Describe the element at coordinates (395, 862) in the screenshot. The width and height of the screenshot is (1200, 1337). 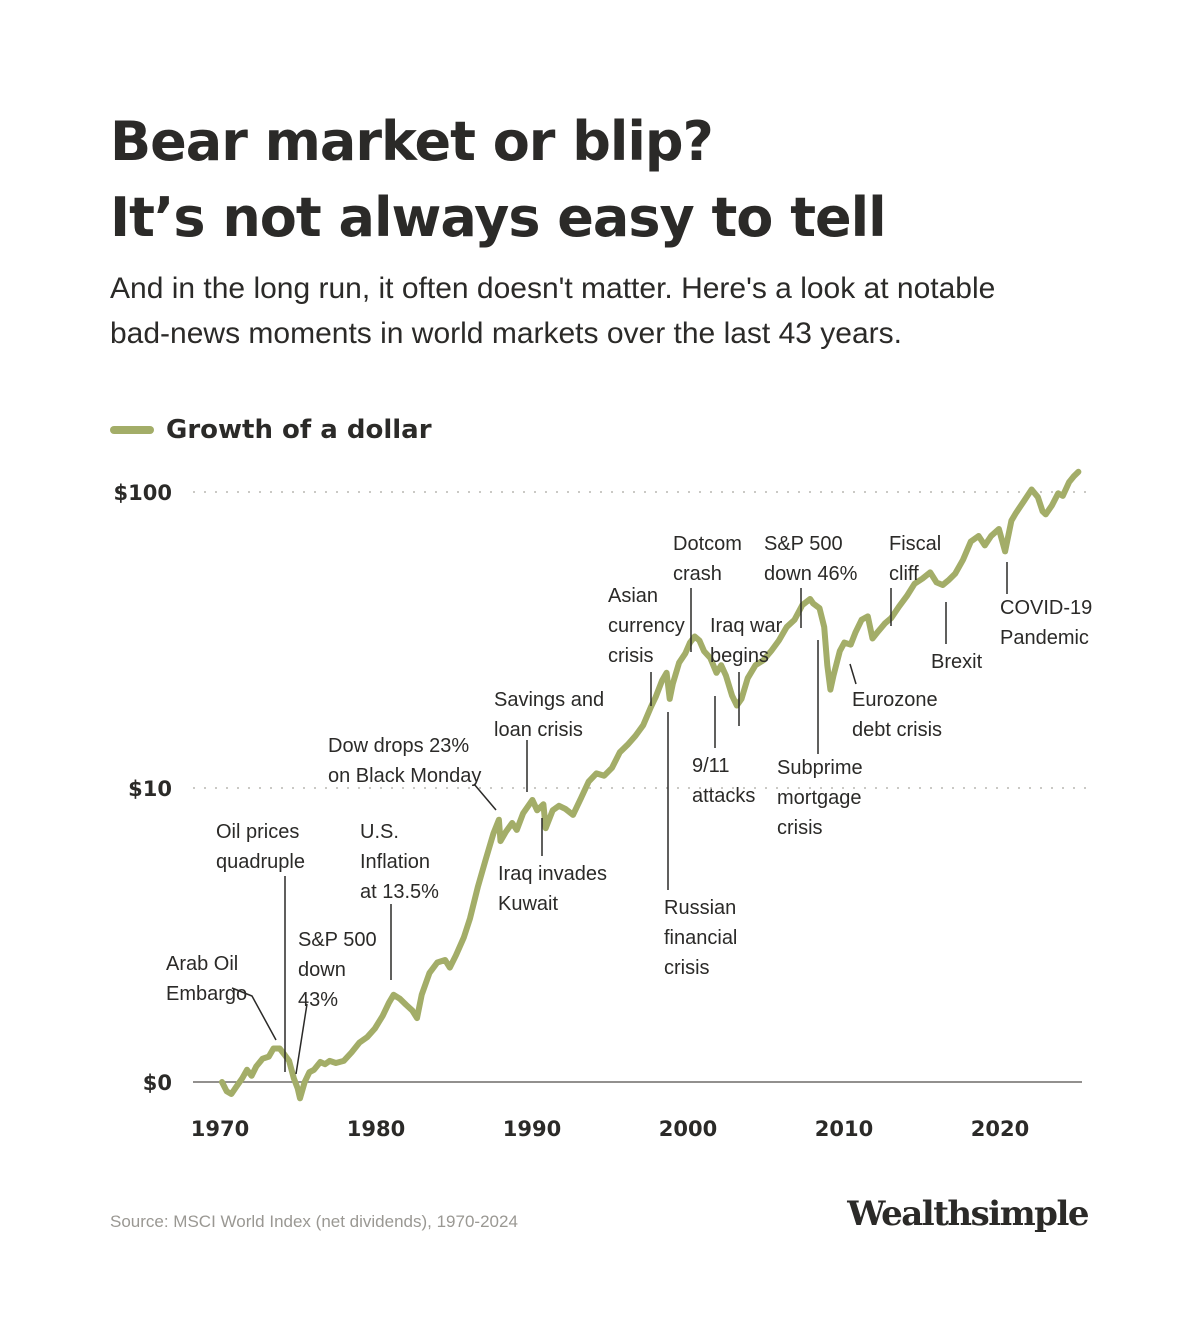
I see `annotation-label-line: Inflation` at that location.